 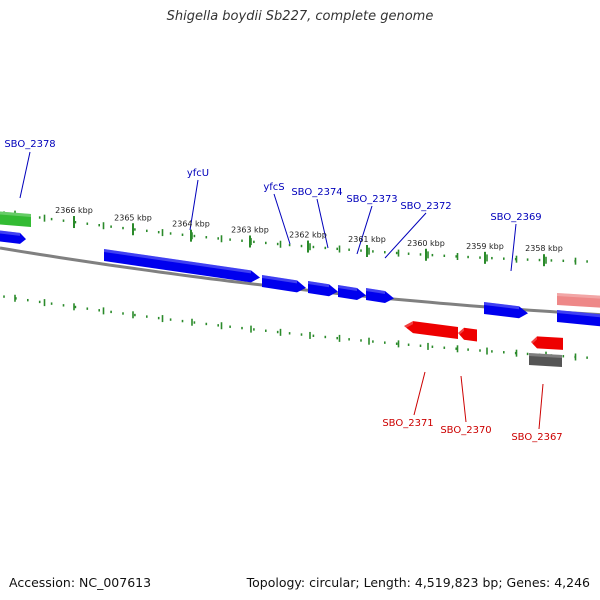 I want to click on gene-gray-body, so click(x=545, y=360).